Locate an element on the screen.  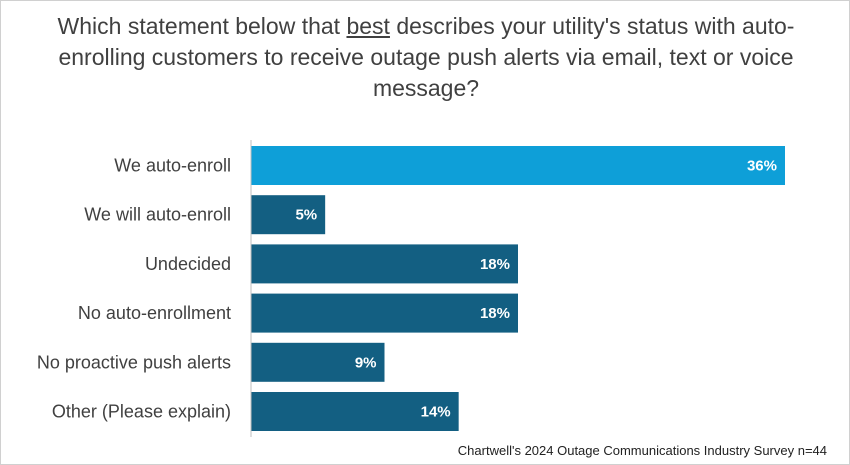
title-emphasis: best is located at coordinates (368, 26).